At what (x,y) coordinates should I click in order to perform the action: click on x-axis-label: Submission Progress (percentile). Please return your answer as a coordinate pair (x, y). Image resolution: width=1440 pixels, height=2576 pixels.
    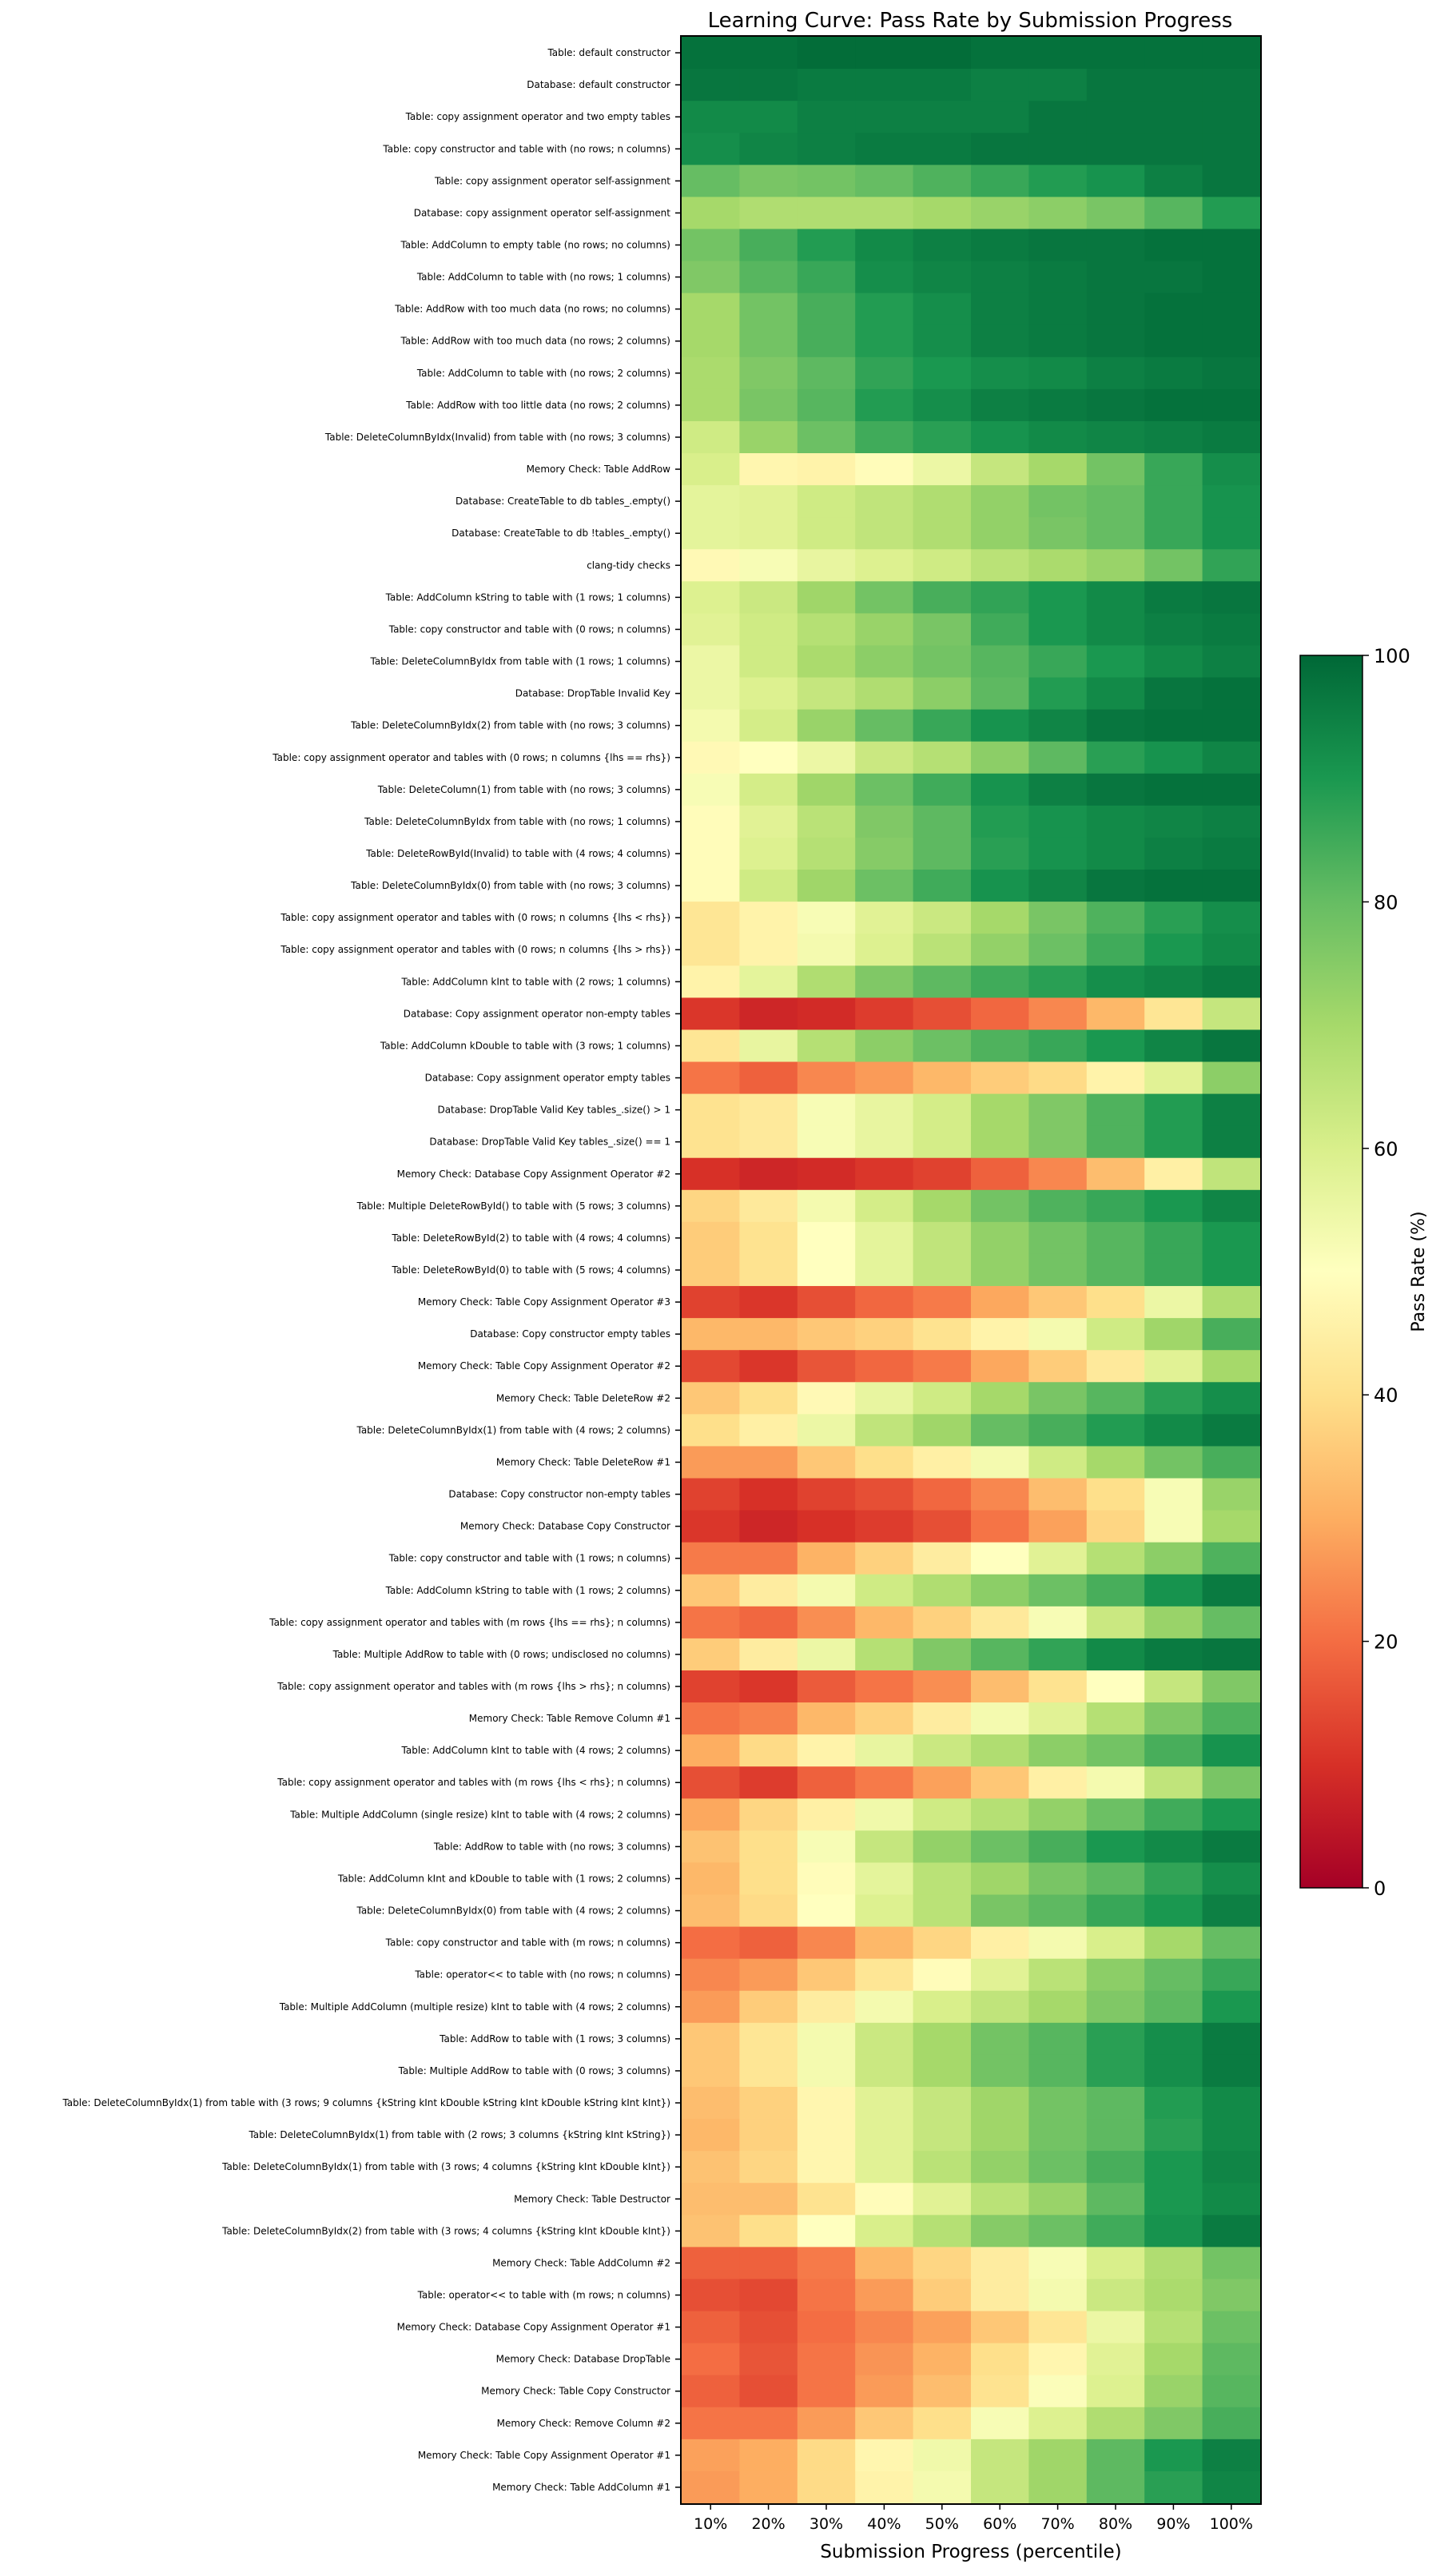
    Looking at the image, I should click on (970, 2552).